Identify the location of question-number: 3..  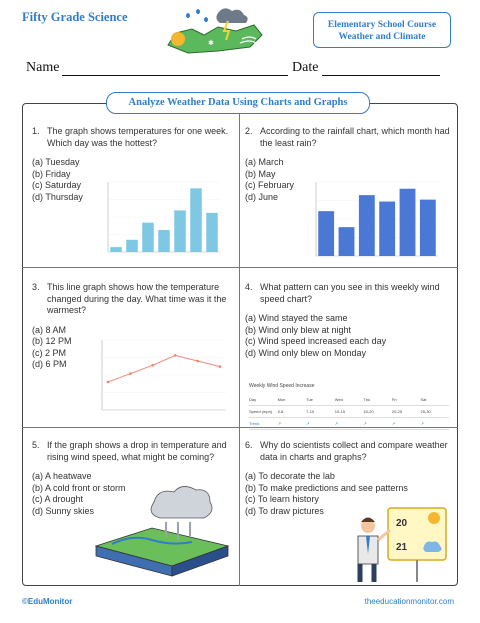
(36, 287).